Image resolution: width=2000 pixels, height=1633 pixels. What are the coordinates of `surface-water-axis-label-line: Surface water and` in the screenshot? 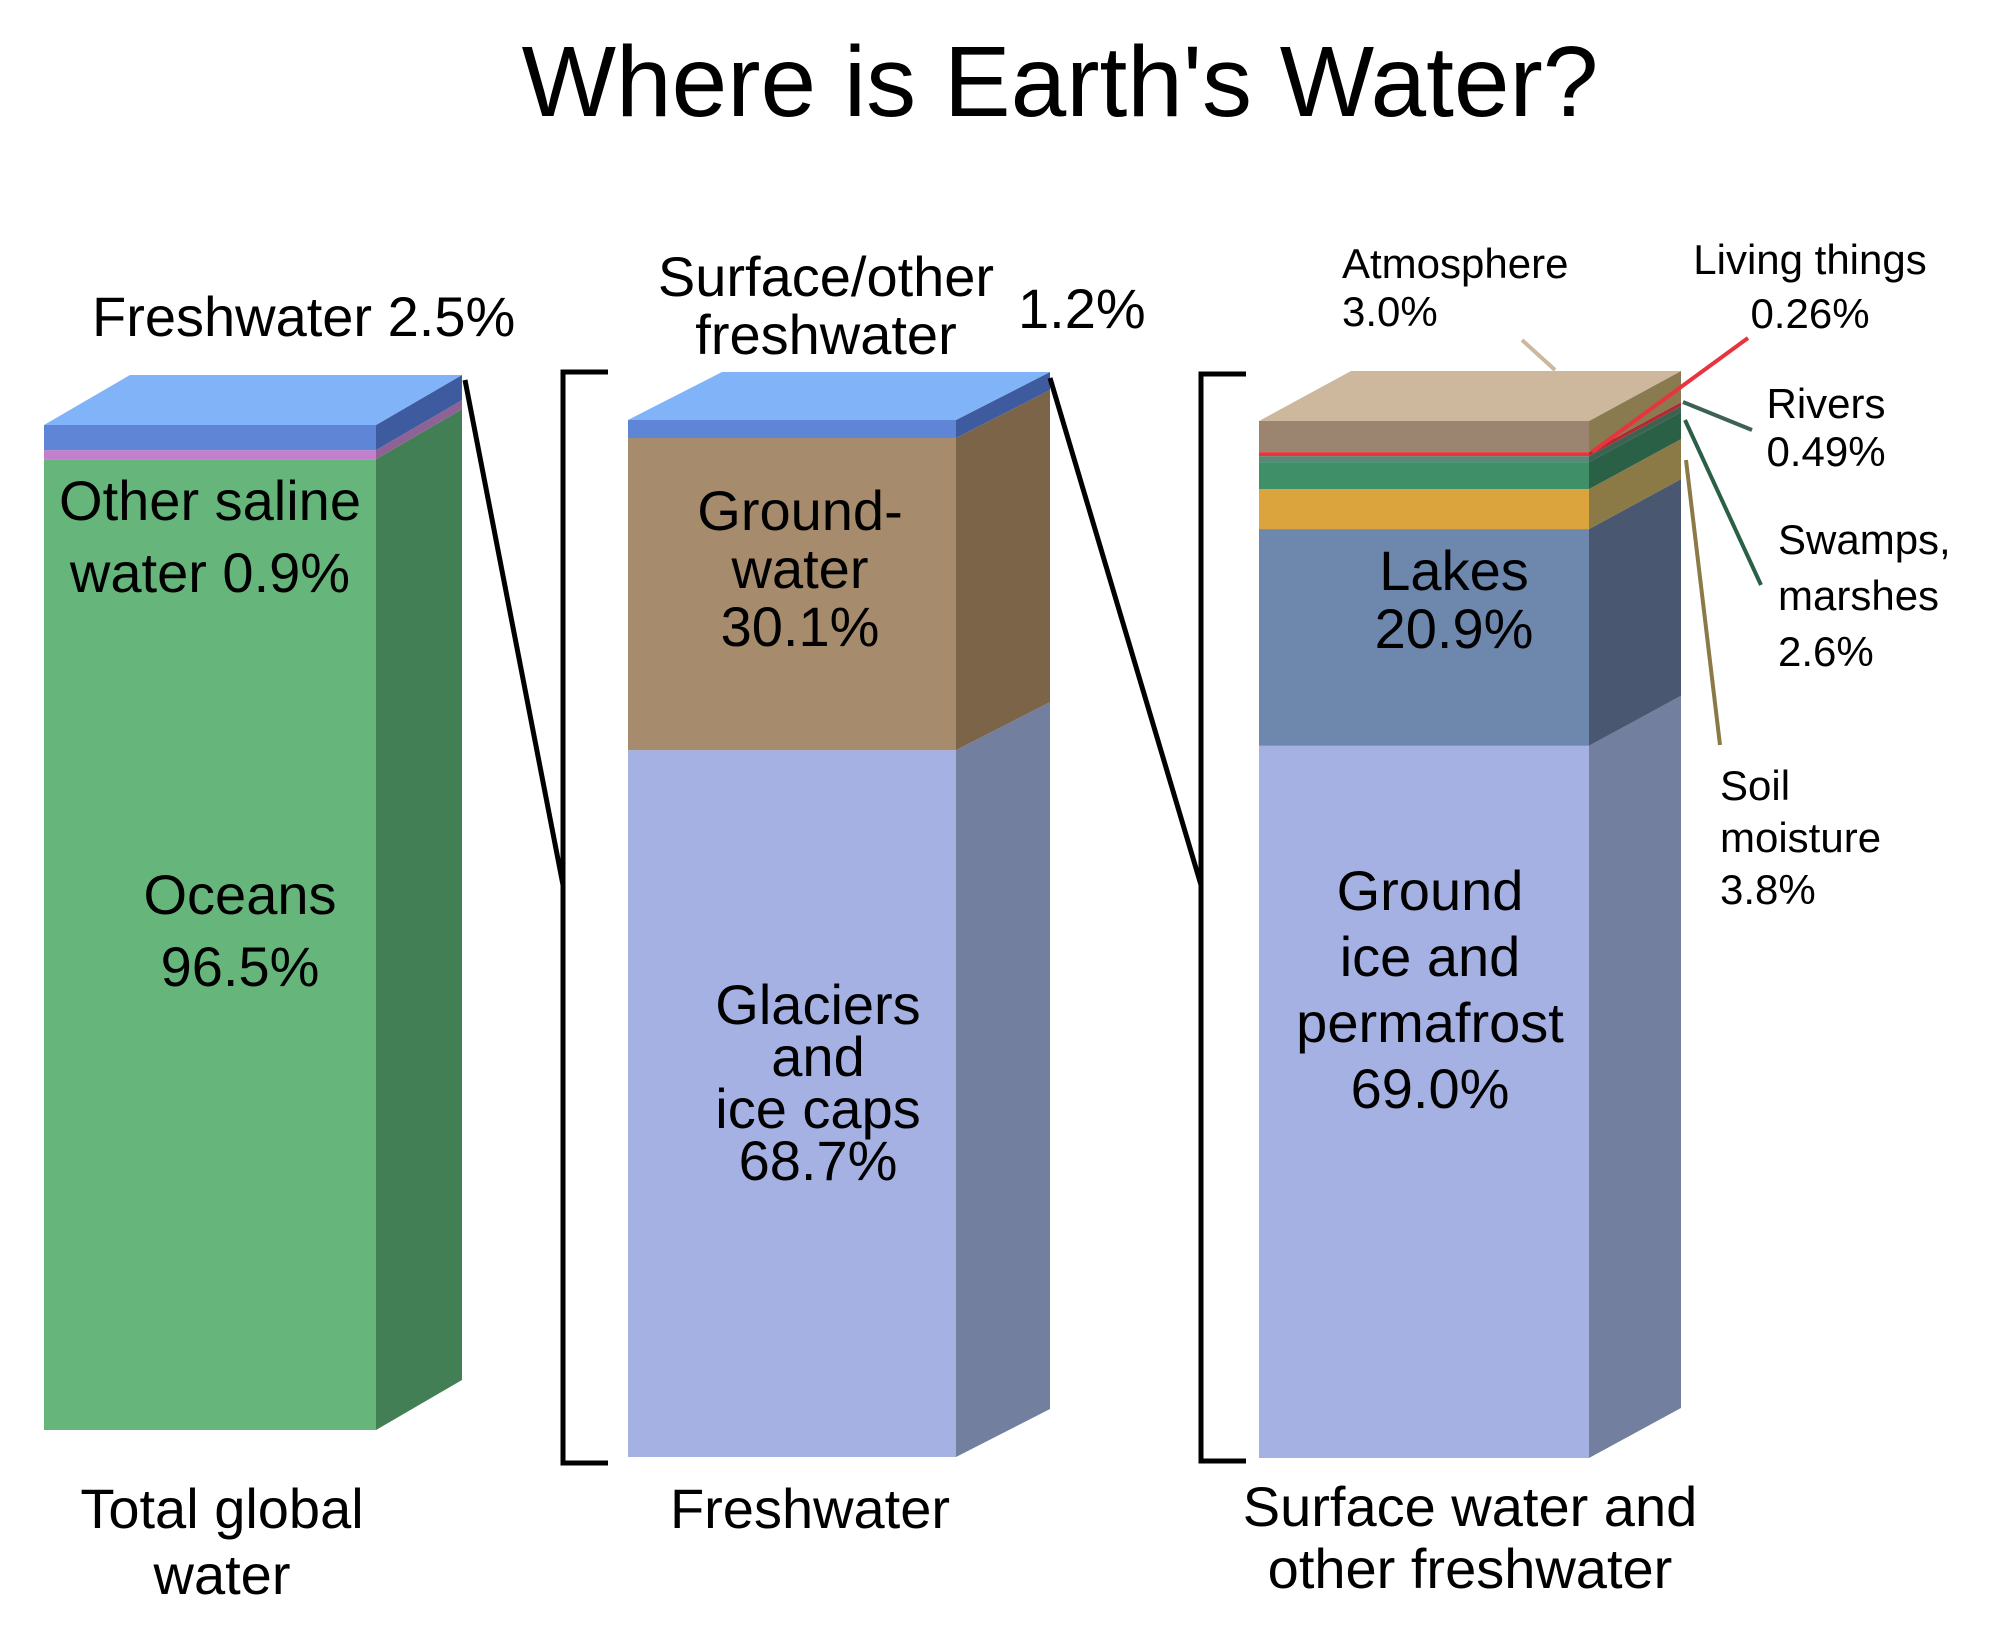 It's located at (1470, 1506).